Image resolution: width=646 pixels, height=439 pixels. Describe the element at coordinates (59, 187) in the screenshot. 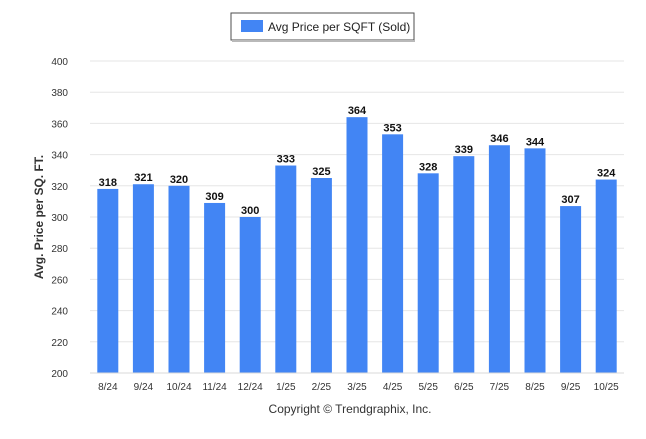

I see `y-tick-label: 320` at that location.